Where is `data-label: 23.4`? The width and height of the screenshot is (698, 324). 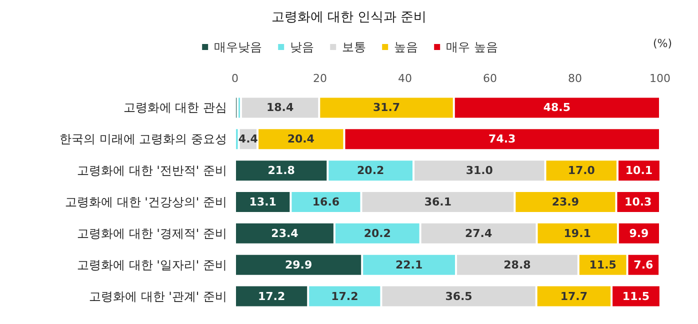
data-label: 23.4 is located at coordinates (285, 233).